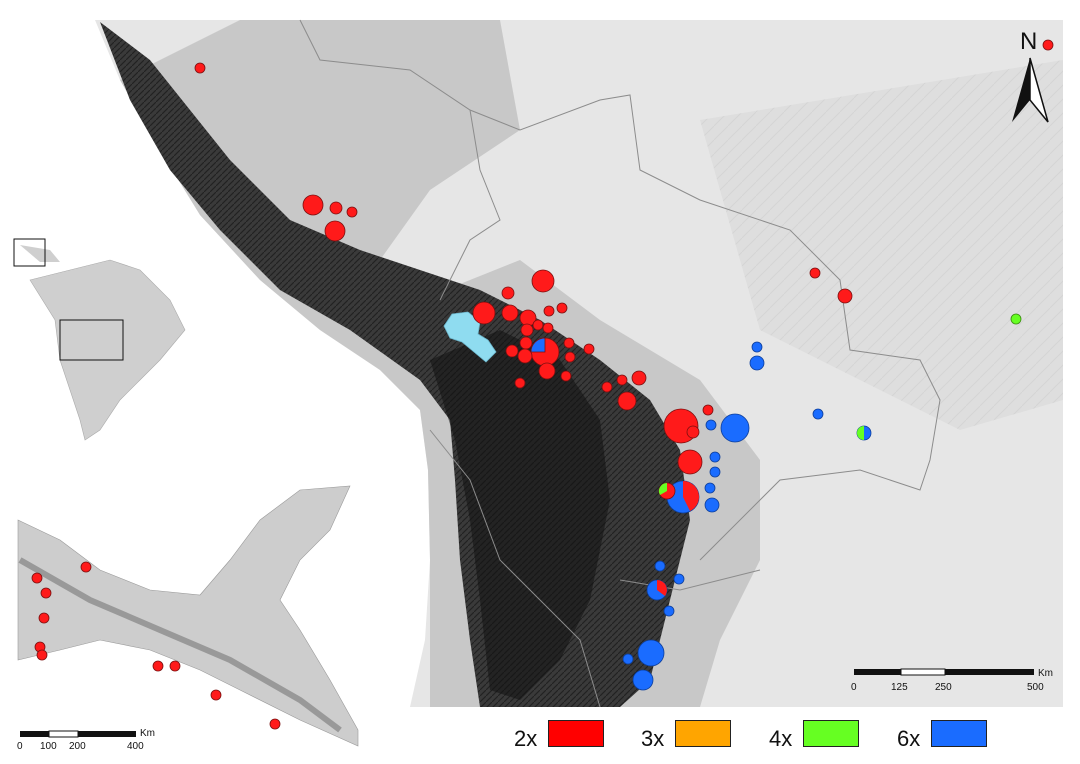  Describe the element at coordinates (1029, 41) in the screenshot. I see `north-label: N` at that location.